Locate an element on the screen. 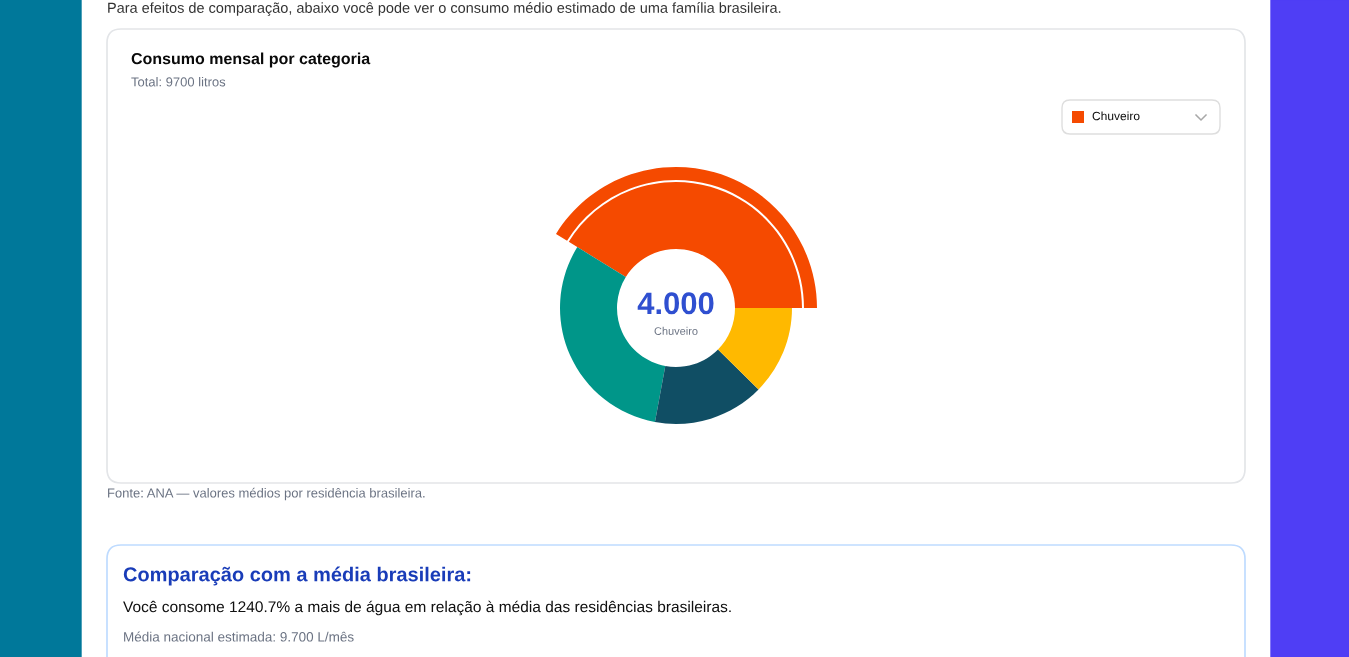 This screenshot has width=1349, height=657. text: Consumo mensal por categoria is located at coordinates (251, 60).